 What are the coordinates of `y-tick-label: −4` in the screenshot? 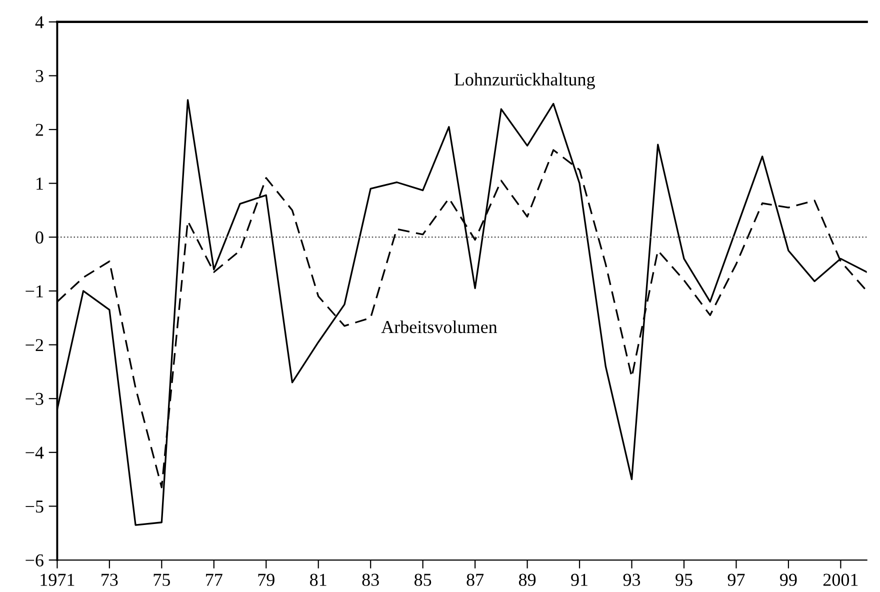 It's located at (35, 452).